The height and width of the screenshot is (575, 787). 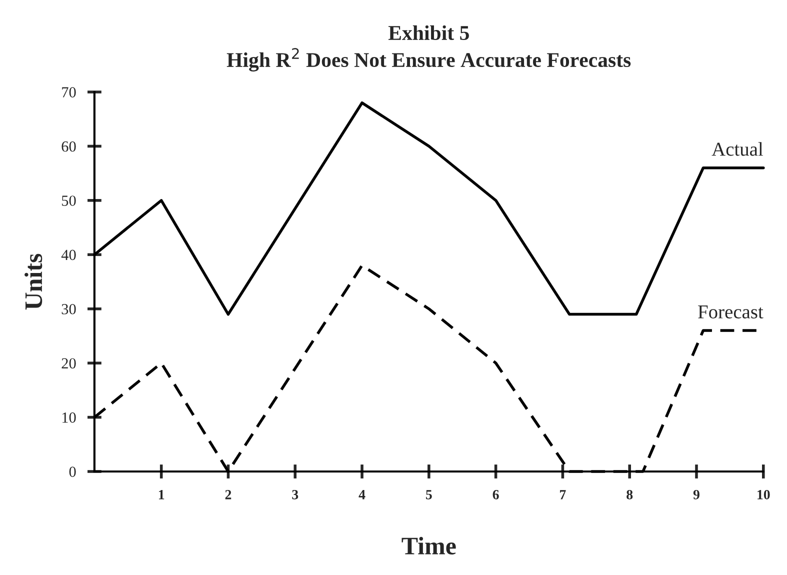 I want to click on x-tick-label: 5, so click(x=429, y=495).